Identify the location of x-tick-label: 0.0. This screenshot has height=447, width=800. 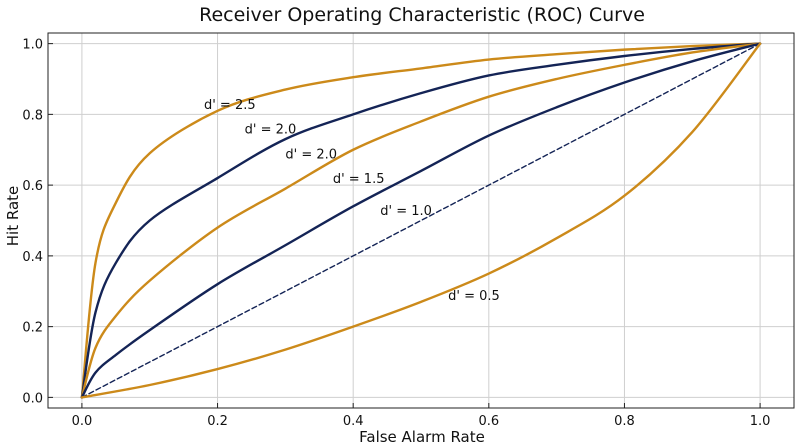
(82, 421).